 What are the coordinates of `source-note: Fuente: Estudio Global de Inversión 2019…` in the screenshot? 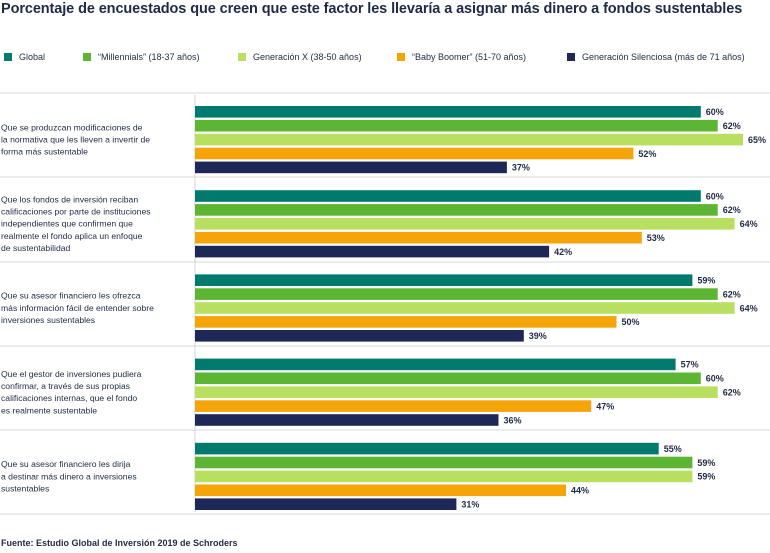 It's located at (119, 543).